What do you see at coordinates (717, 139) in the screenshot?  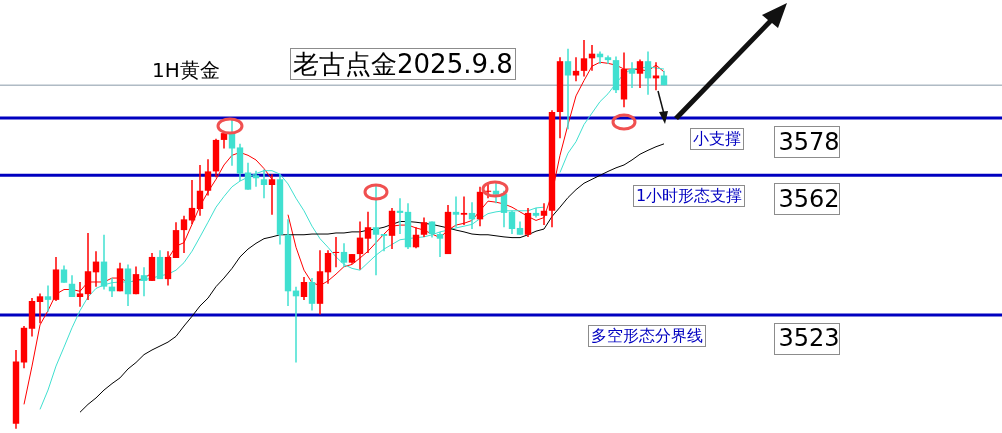 I see `ref-line-label: 小支撑` at bounding box center [717, 139].